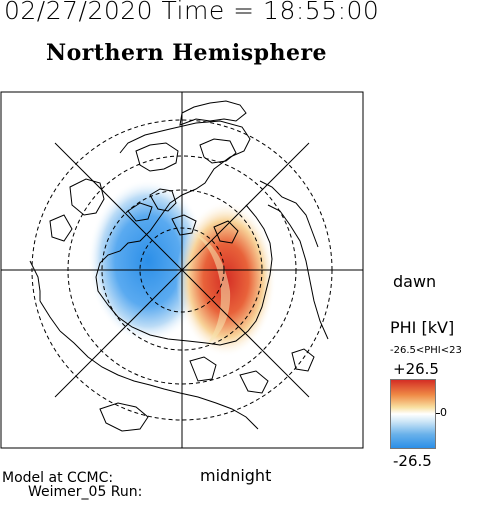 The width and height of the screenshot is (484, 508). Describe the element at coordinates (415, 281) in the screenshot. I see `dawn-label: dawn` at that location.